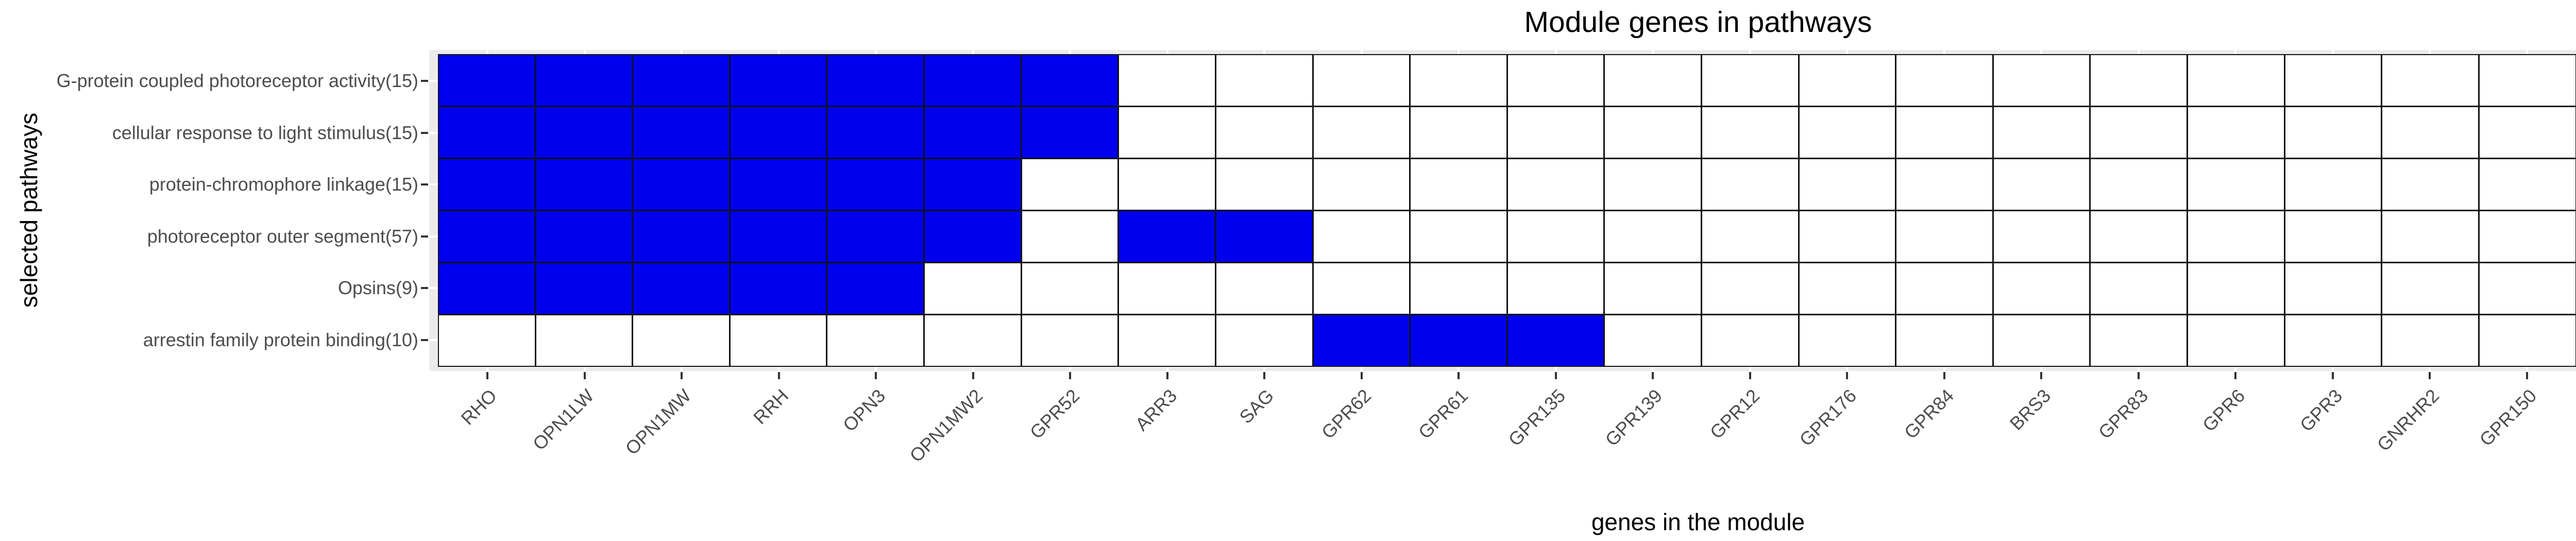  I want to click on x-tick-label: GPR83, so click(2123, 414).